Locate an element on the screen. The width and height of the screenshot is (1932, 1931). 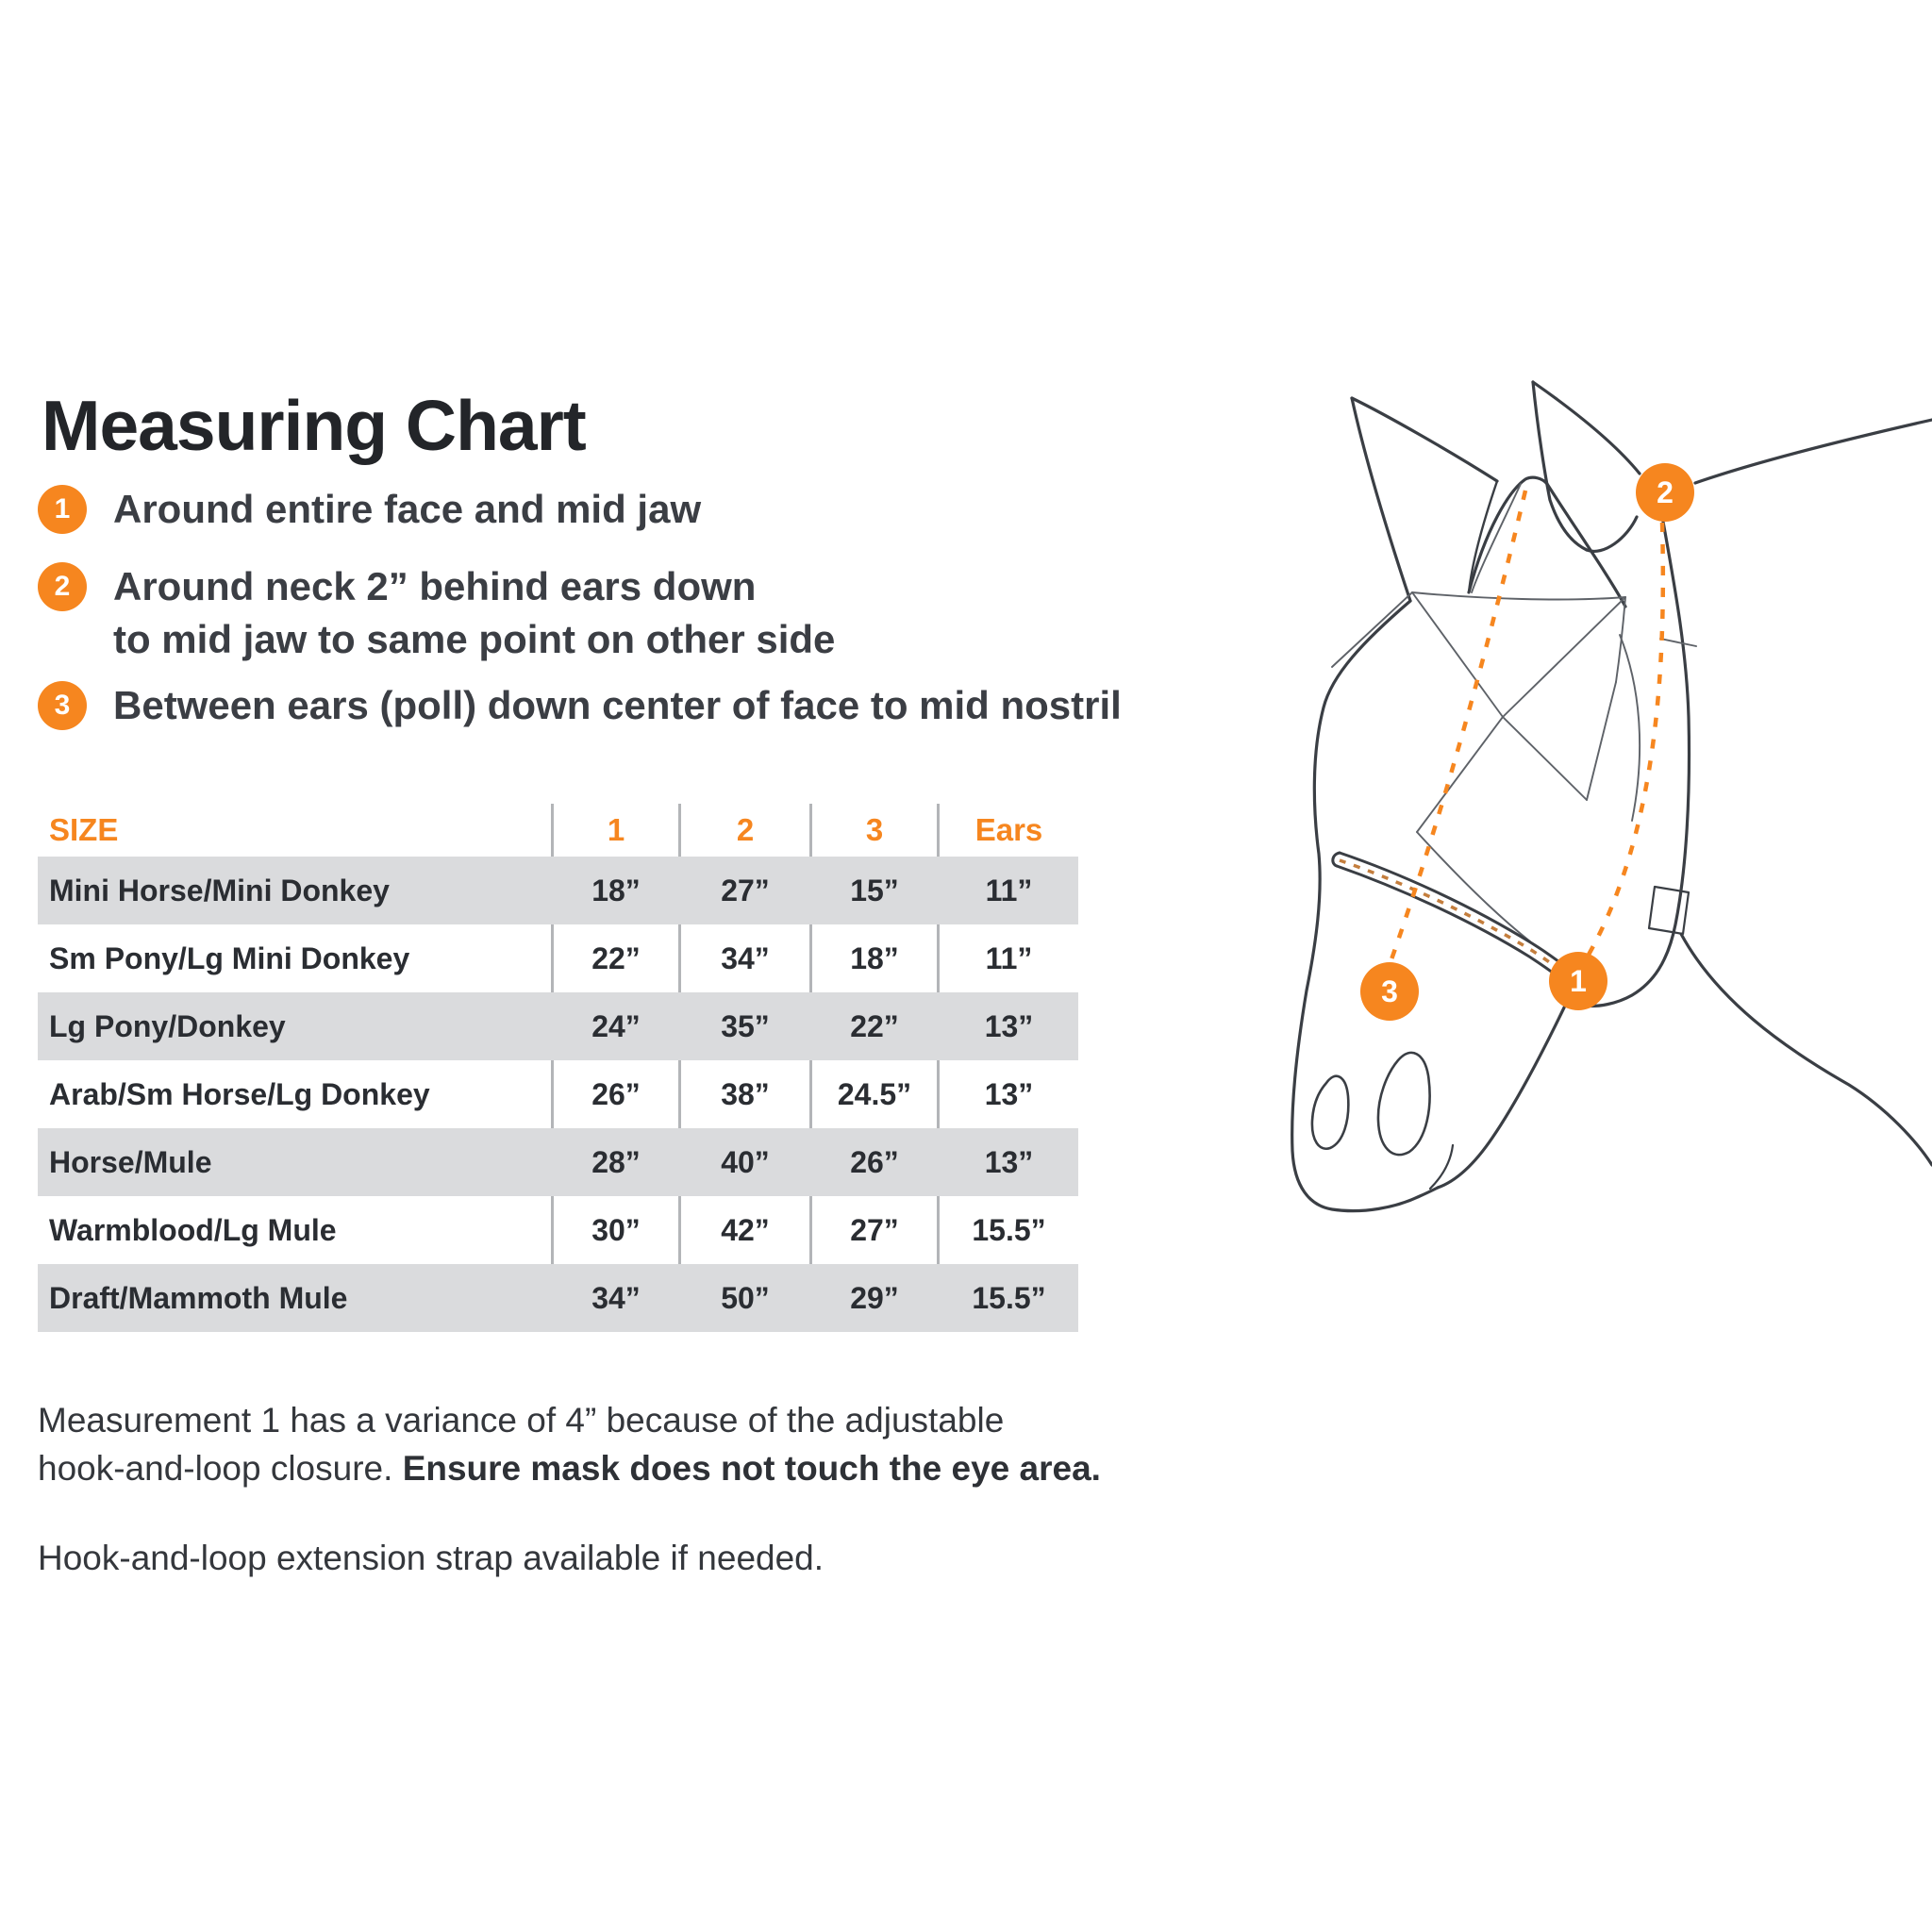
instruction-2-badge: 2 is located at coordinates (62, 586).